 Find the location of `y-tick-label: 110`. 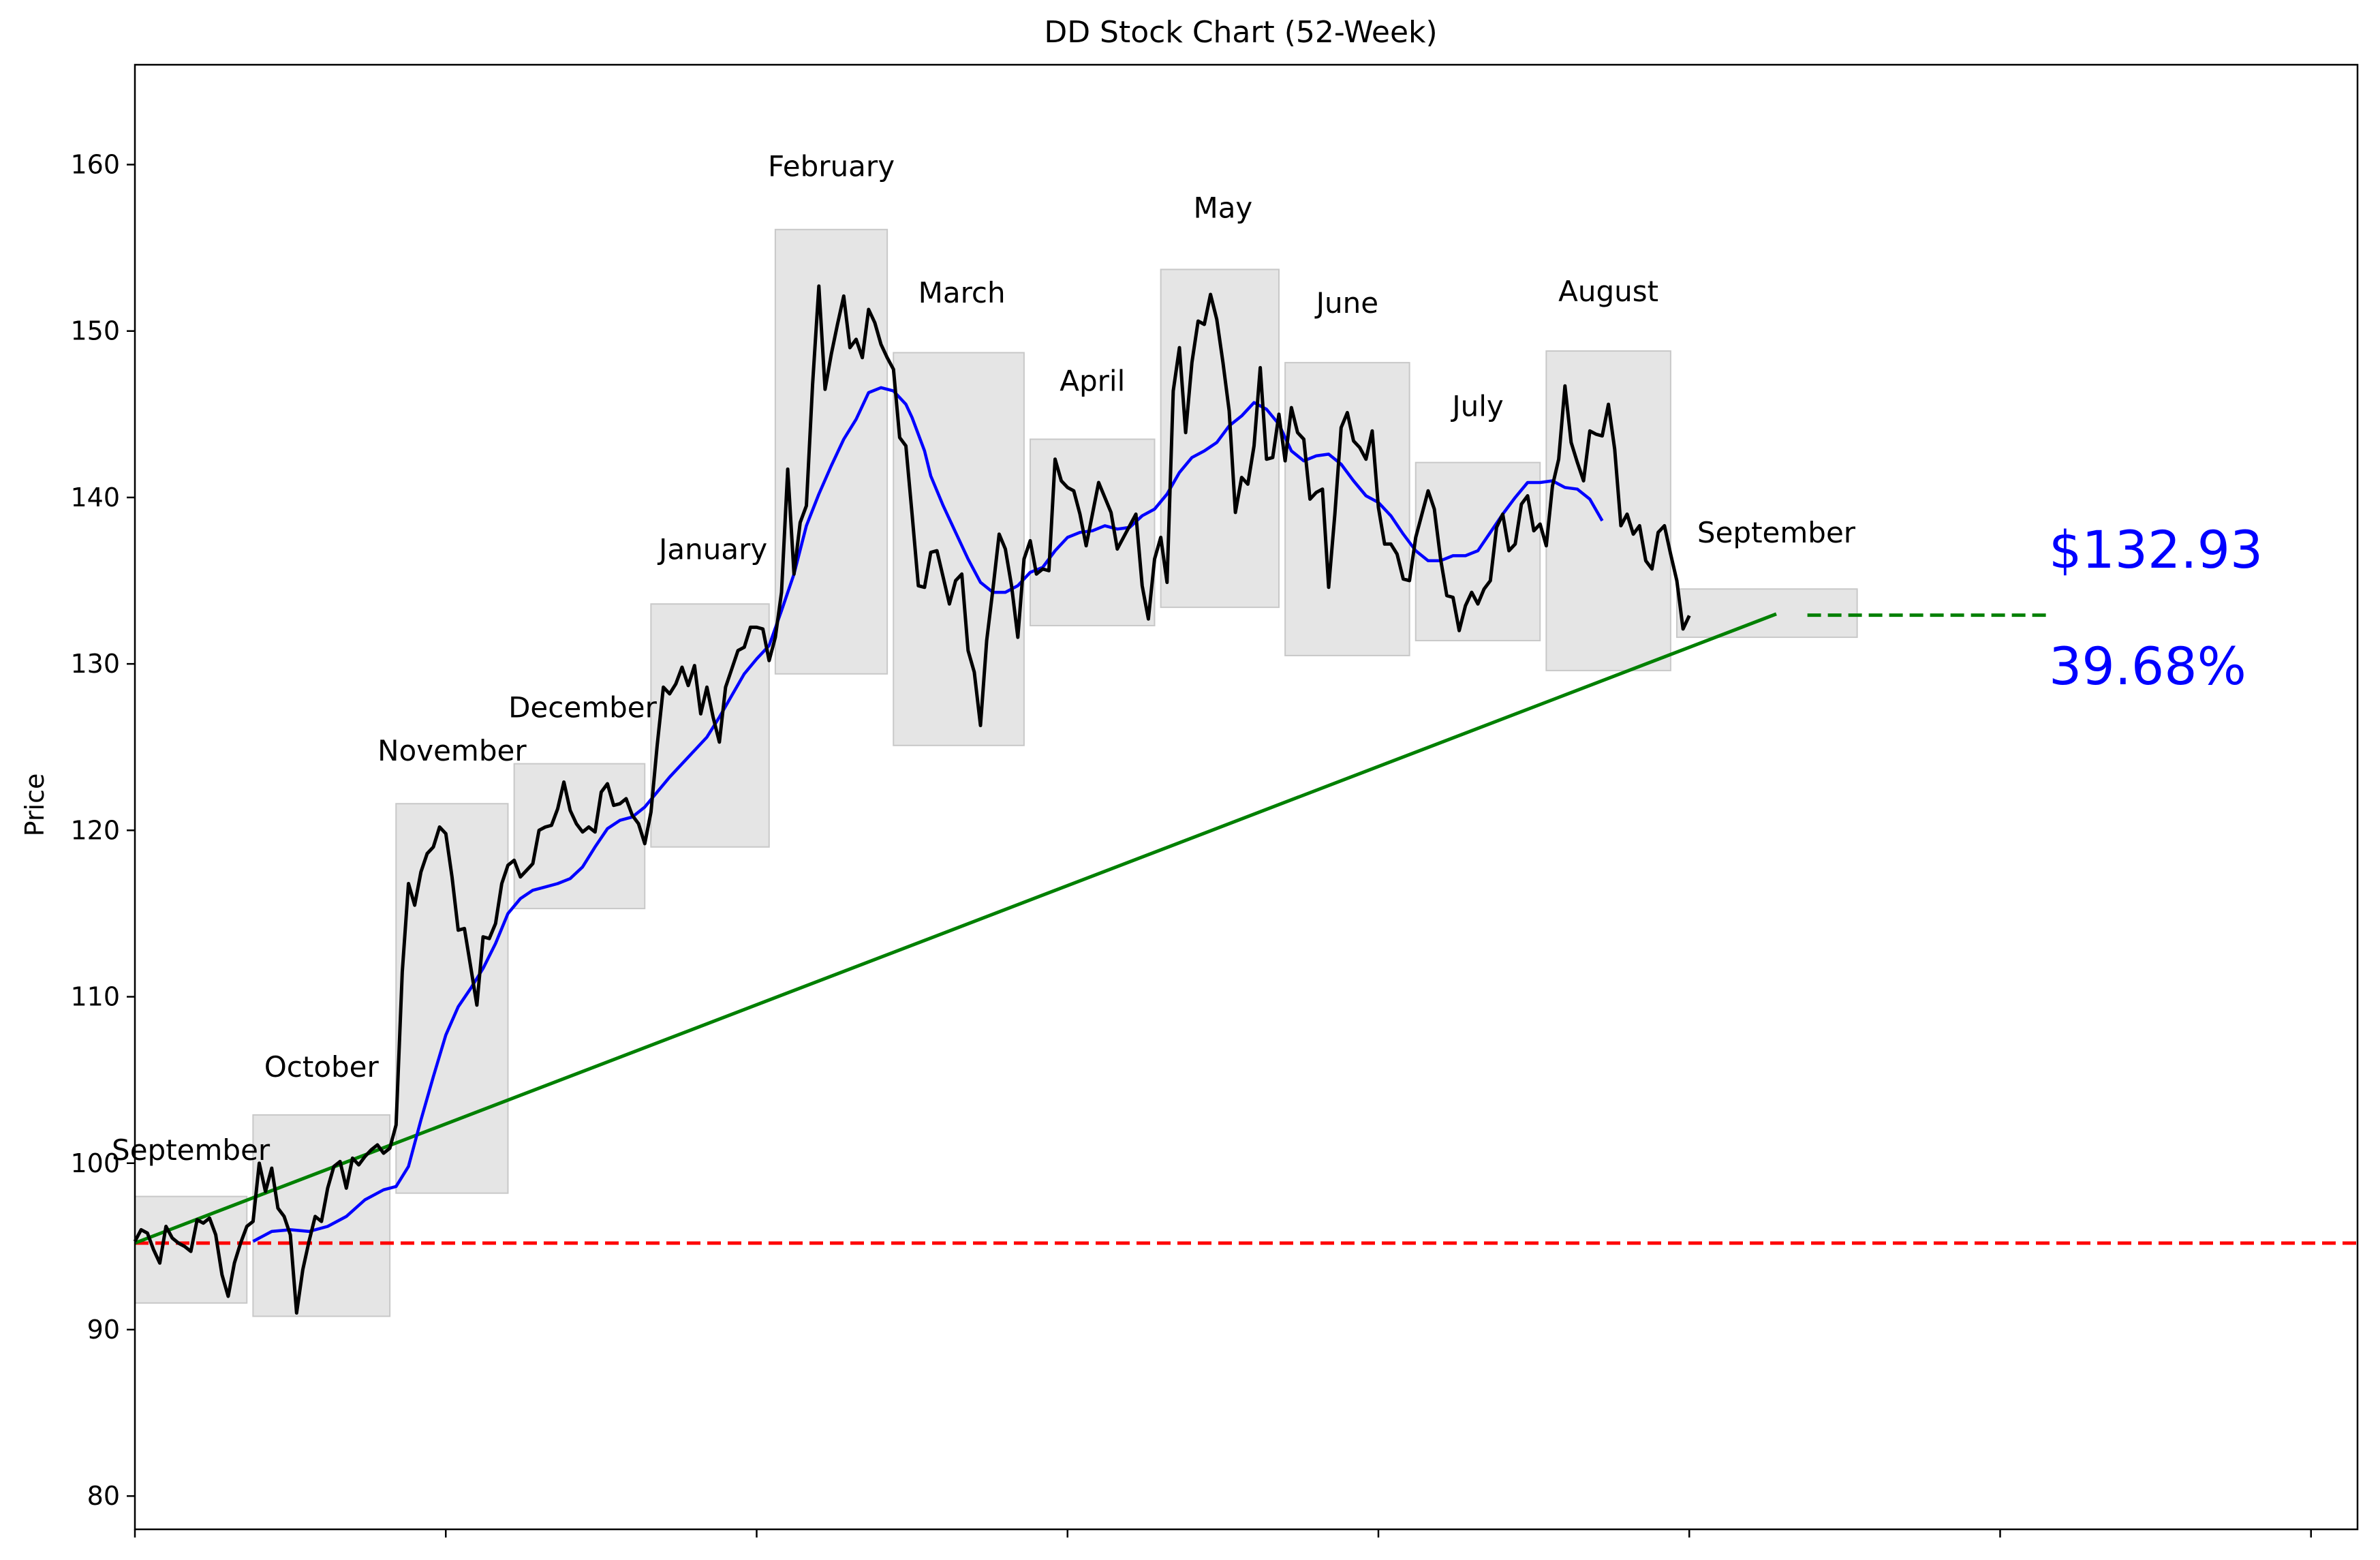

y-tick-label: 110 is located at coordinates (95, 997).